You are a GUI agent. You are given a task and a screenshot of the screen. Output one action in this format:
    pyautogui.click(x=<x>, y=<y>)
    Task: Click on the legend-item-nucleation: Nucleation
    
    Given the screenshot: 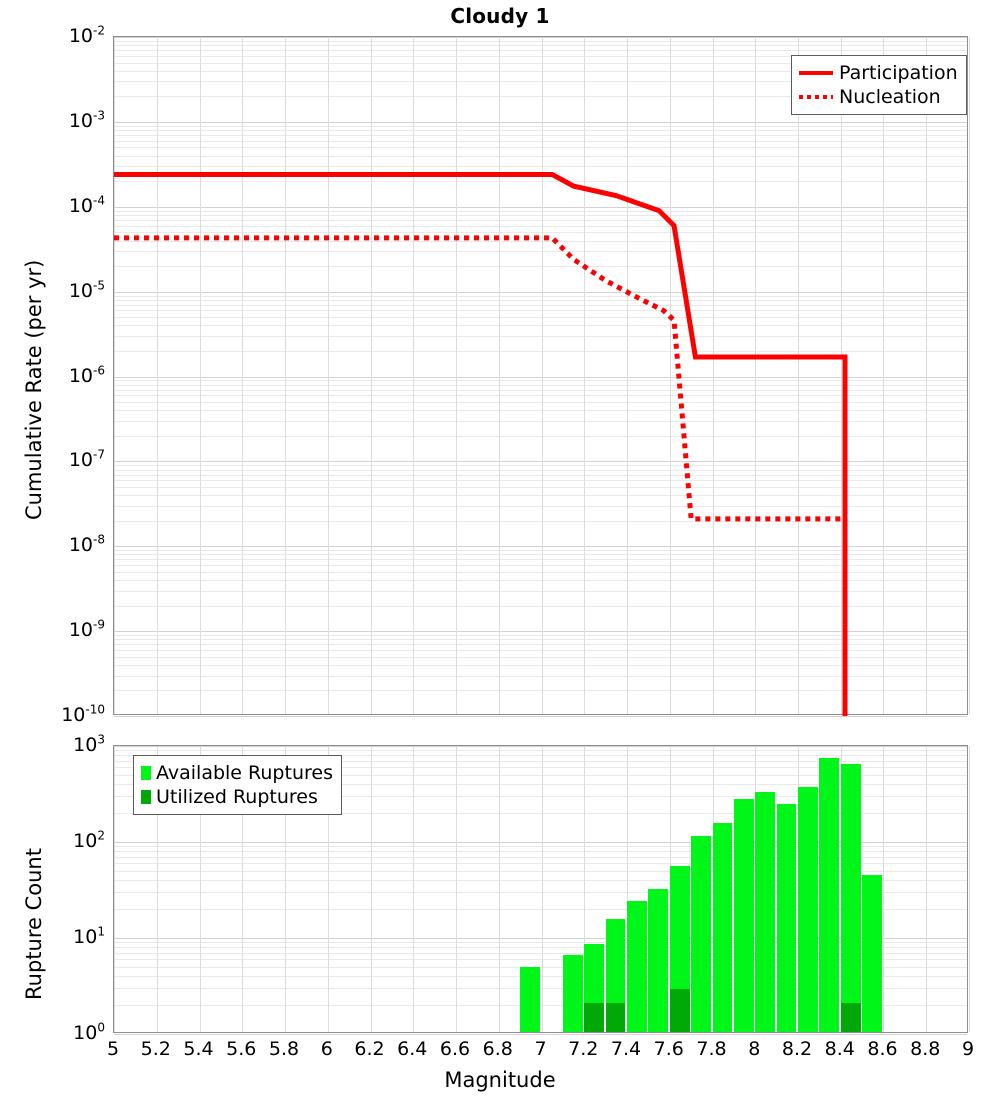 What is the action you would take?
    pyautogui.click(x=878, y=97)
    